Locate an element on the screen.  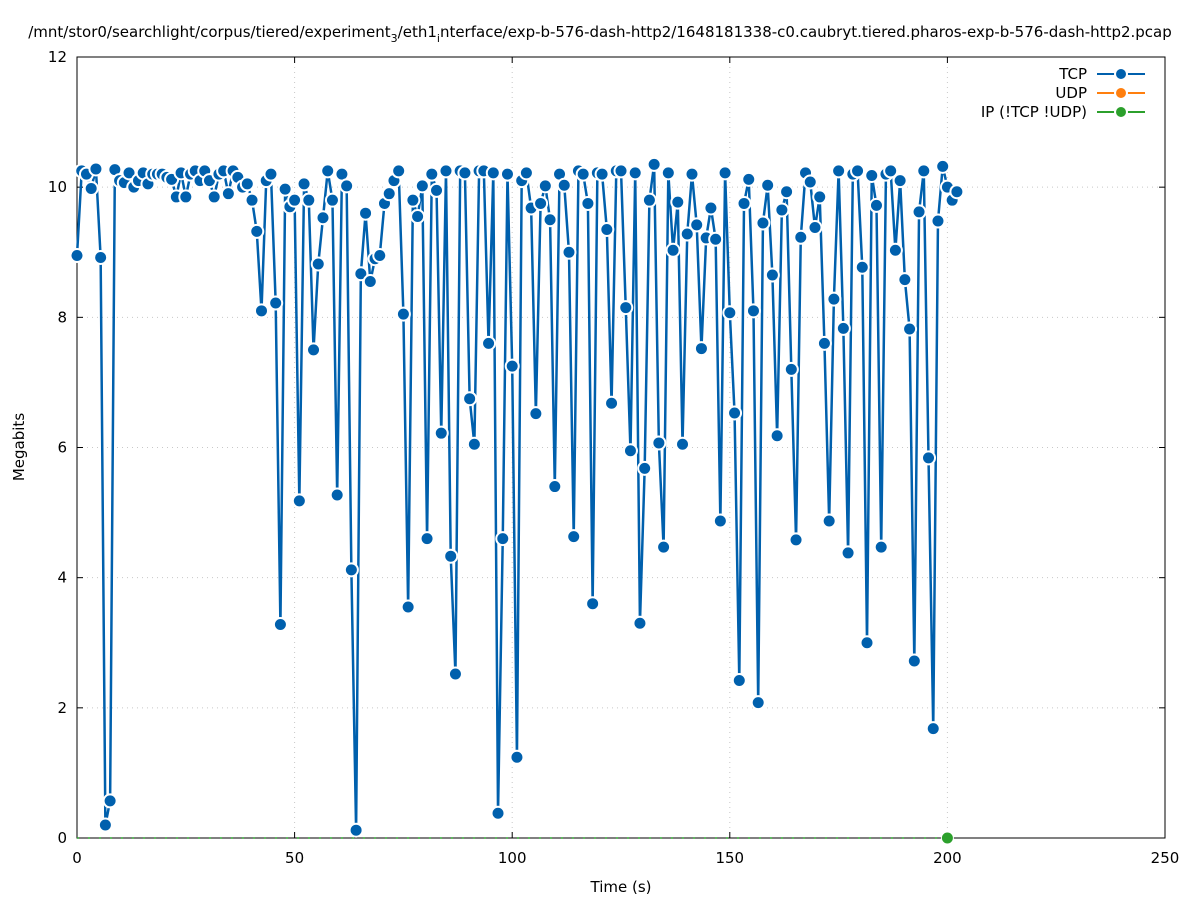
x-axis-label: Time (s) is located at coordinates (621, 887).